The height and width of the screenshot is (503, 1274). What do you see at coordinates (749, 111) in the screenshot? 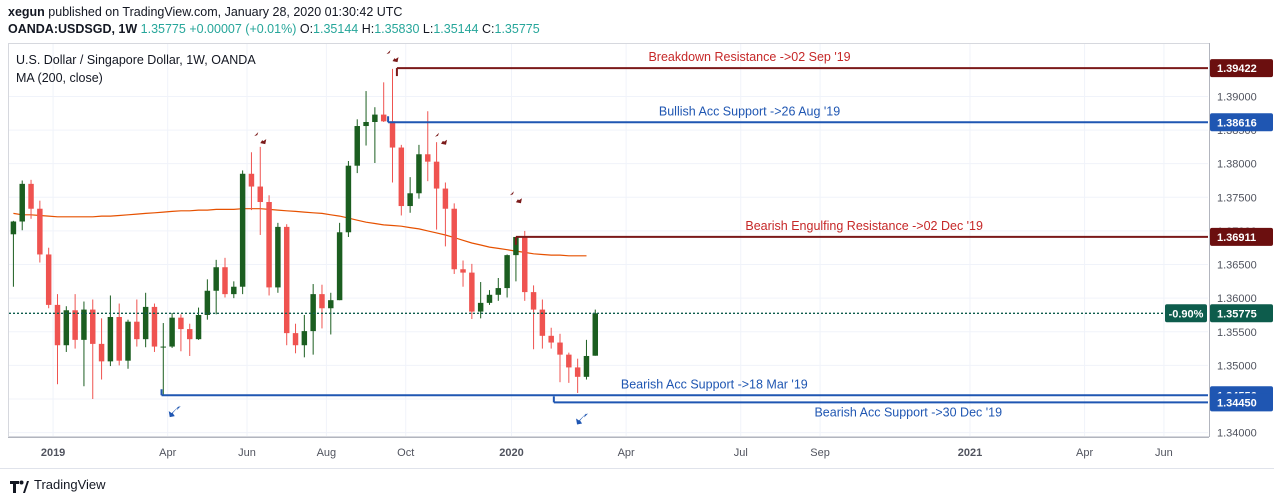
I see `level-annotation: Bullish Acc Support ->26 Aug '19` at bounding box center [749, 111].